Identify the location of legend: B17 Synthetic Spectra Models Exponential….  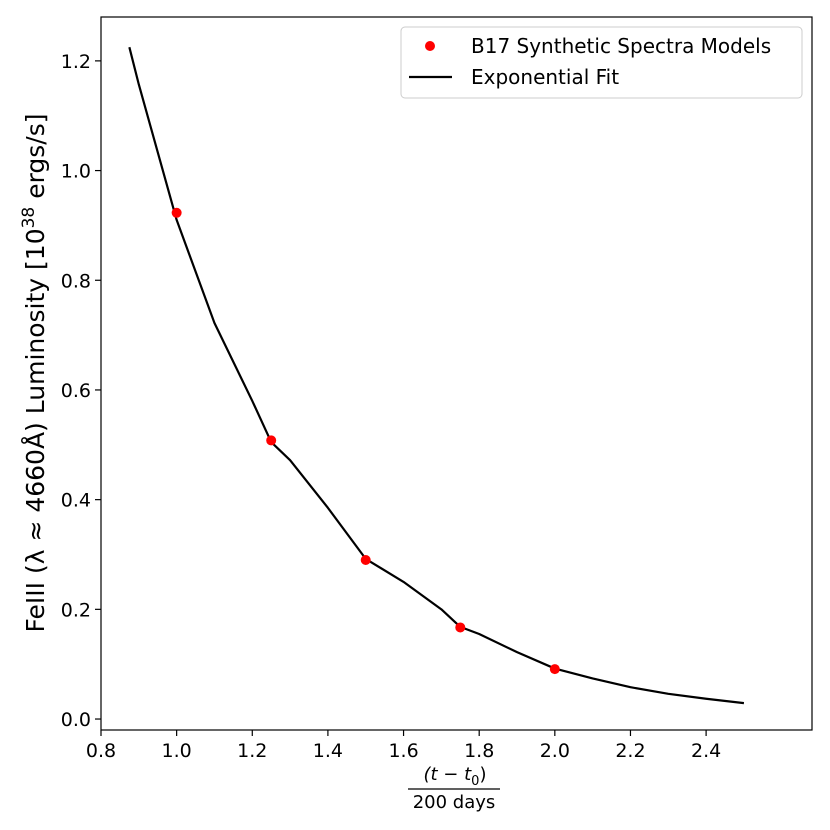
(601, 62).